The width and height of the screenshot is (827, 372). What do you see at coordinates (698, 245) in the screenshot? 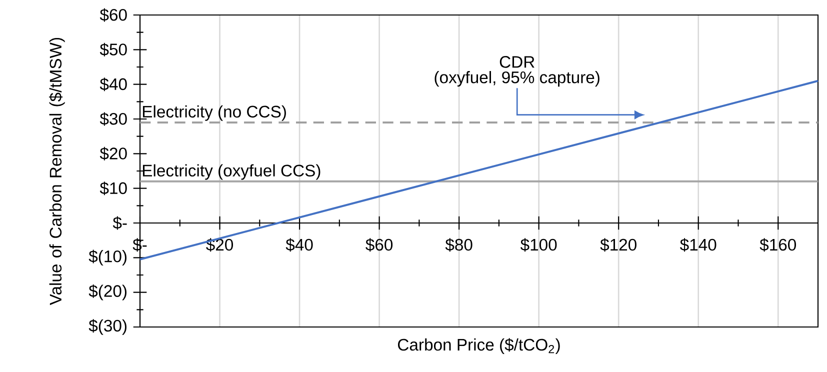
I see `x-tick-label: $140` at bounding box center [698, 245].